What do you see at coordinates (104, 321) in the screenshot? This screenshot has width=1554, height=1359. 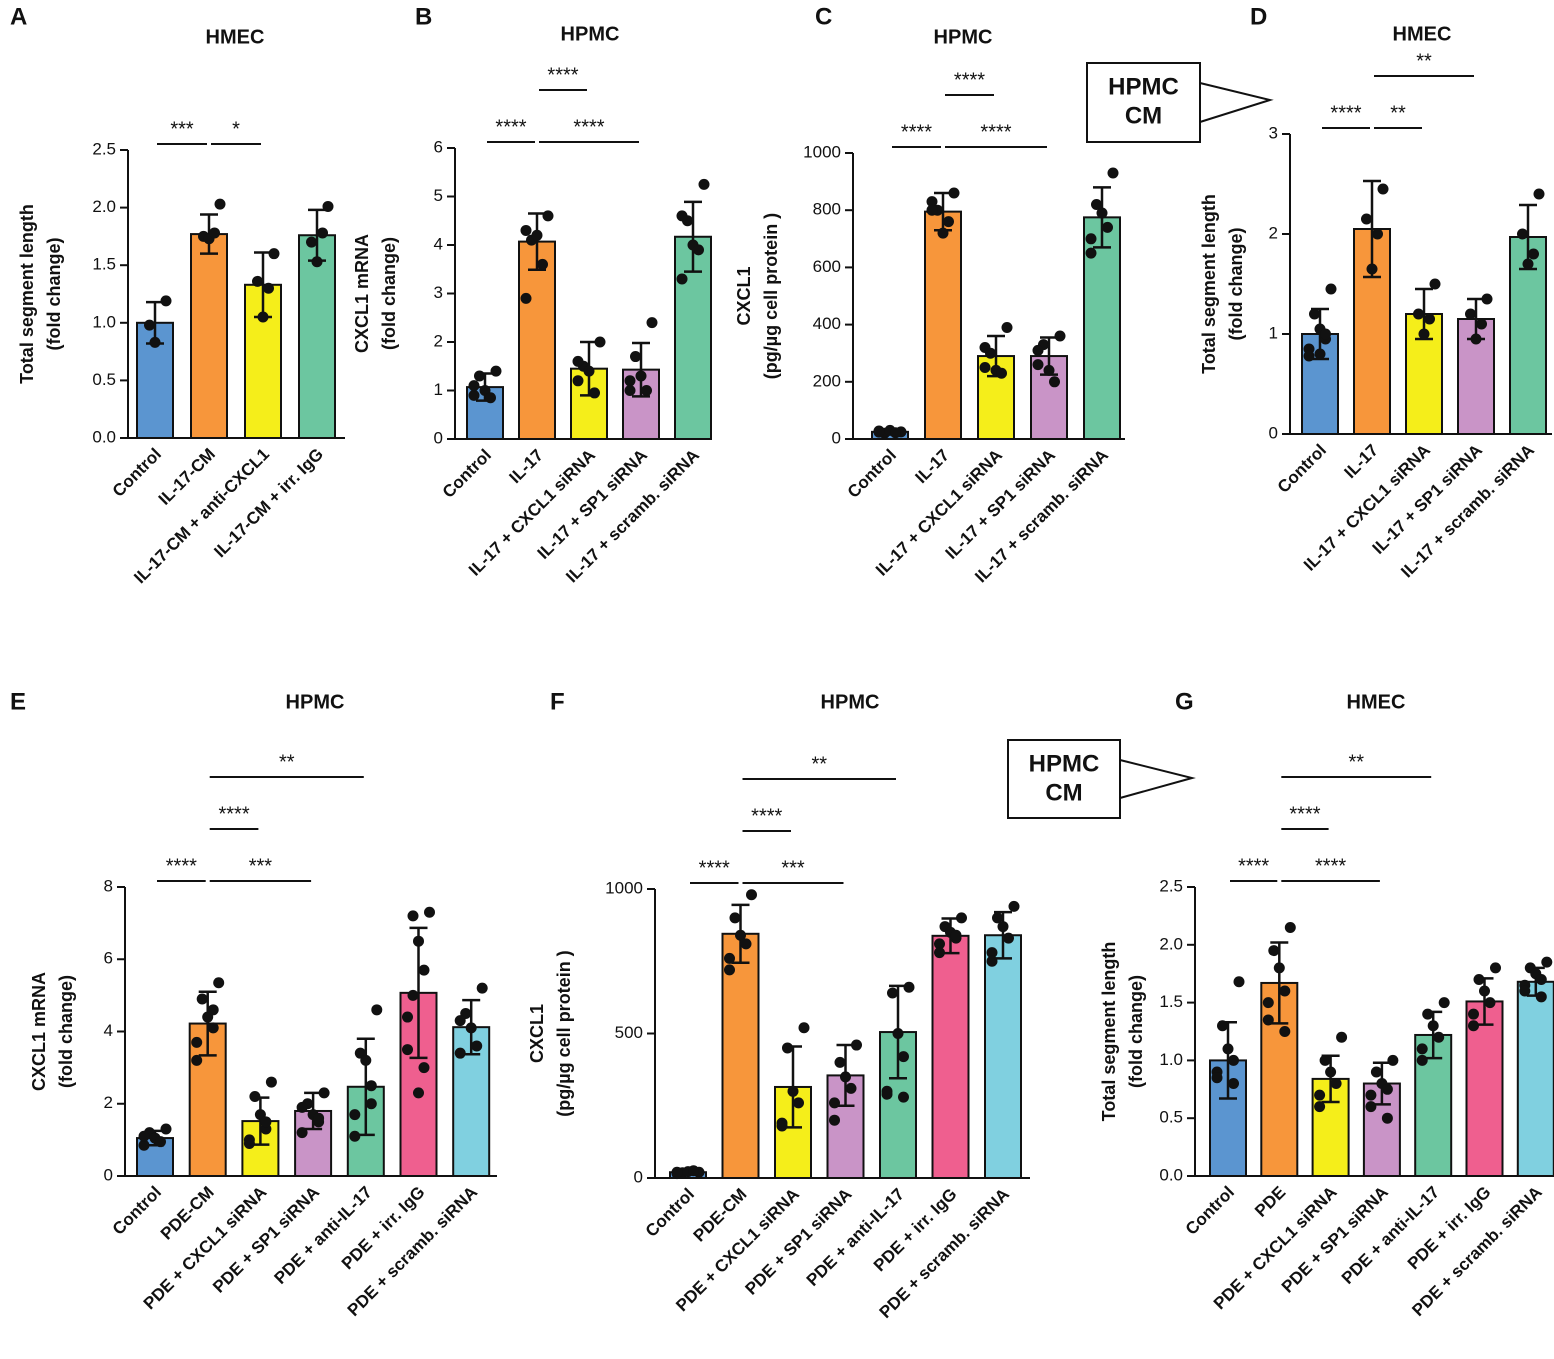 I see `y-tick-label: 1.0` at bounding box center [104, 321].